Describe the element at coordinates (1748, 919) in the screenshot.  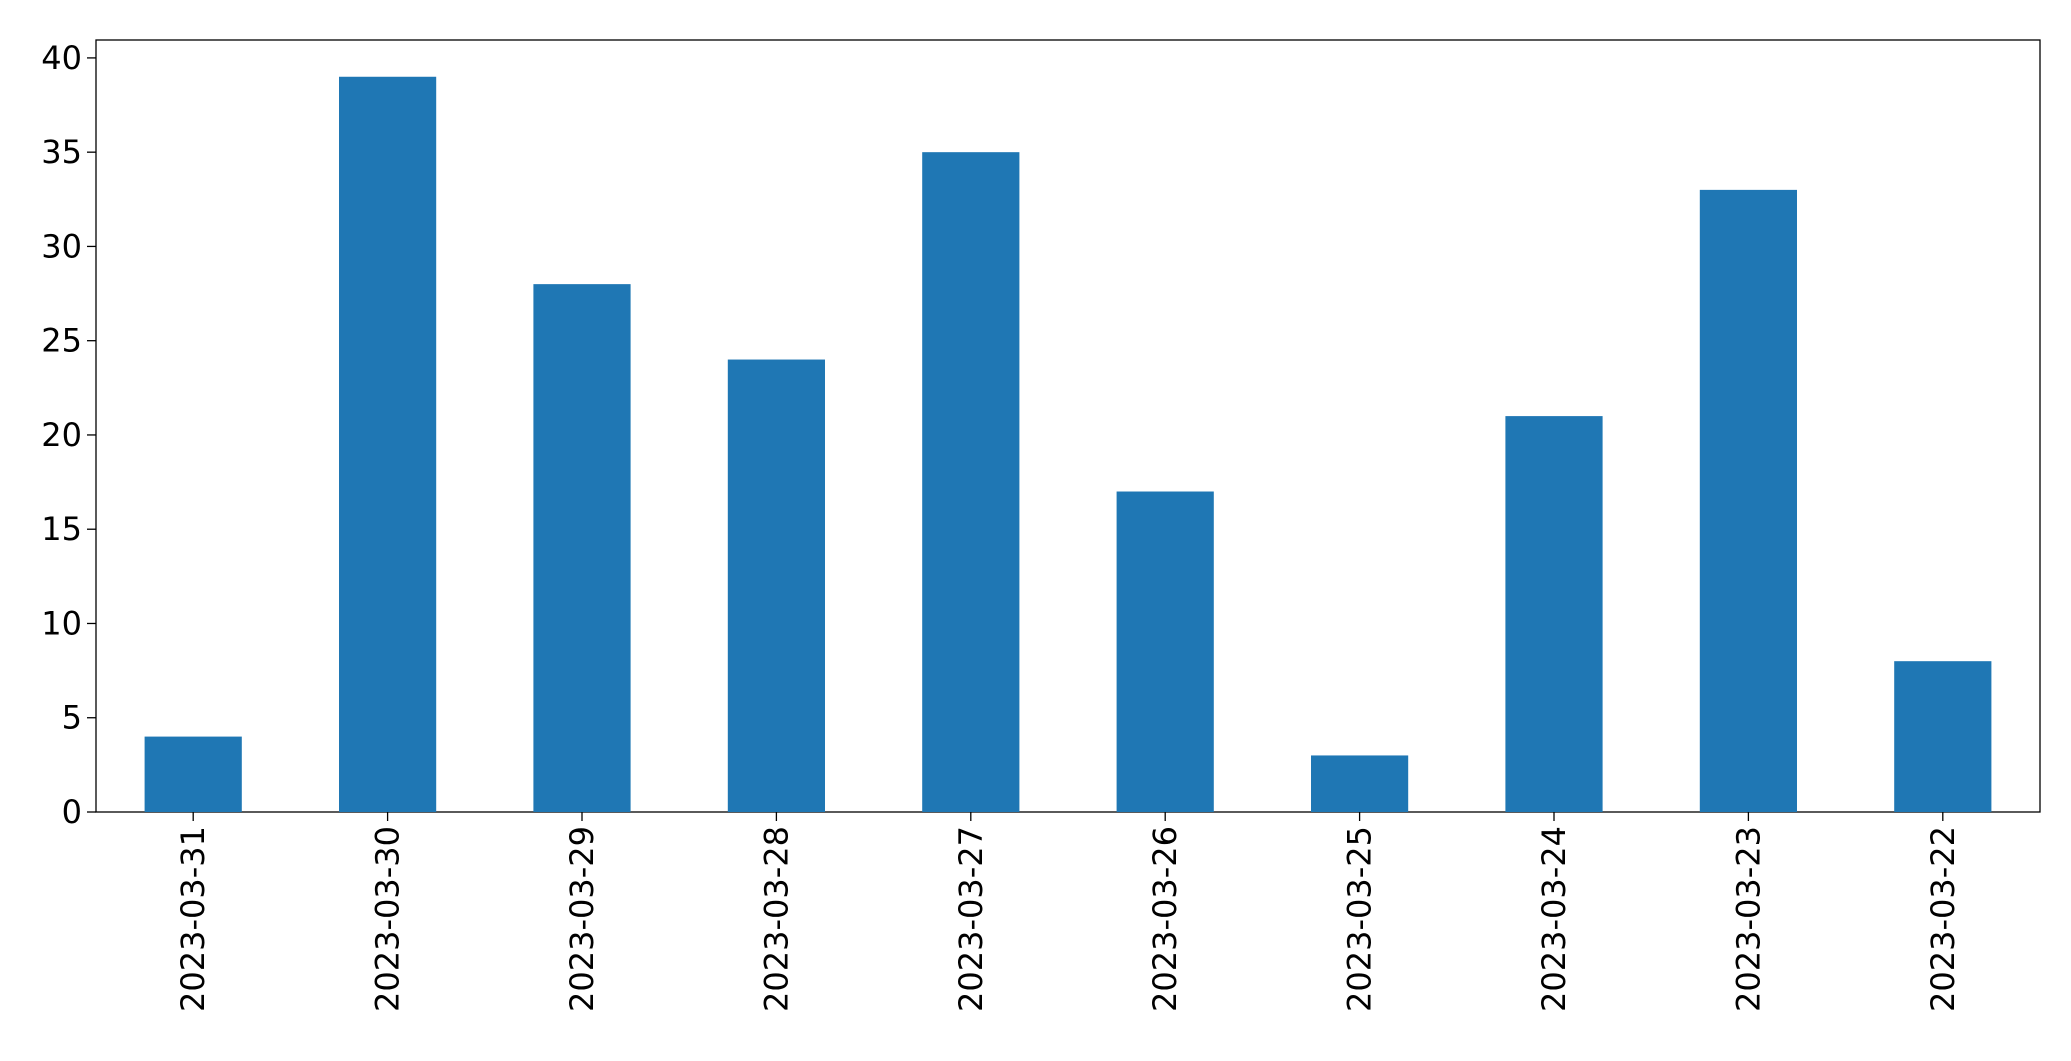
I see `x-tick-label: 2023-03-23` at that location.